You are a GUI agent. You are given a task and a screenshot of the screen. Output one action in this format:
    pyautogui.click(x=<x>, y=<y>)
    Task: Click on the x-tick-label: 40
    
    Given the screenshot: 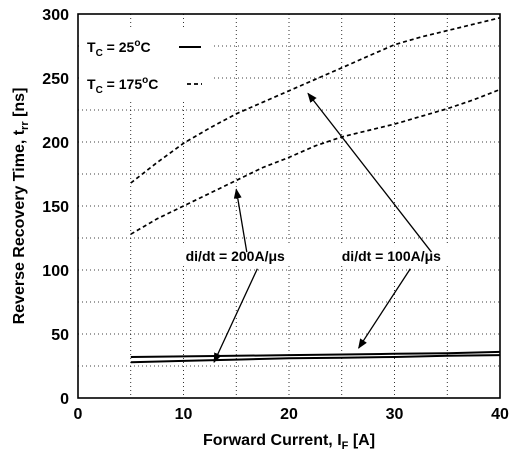 What is the action you would take?
    pyautogui.click(x=500, y=414)
    